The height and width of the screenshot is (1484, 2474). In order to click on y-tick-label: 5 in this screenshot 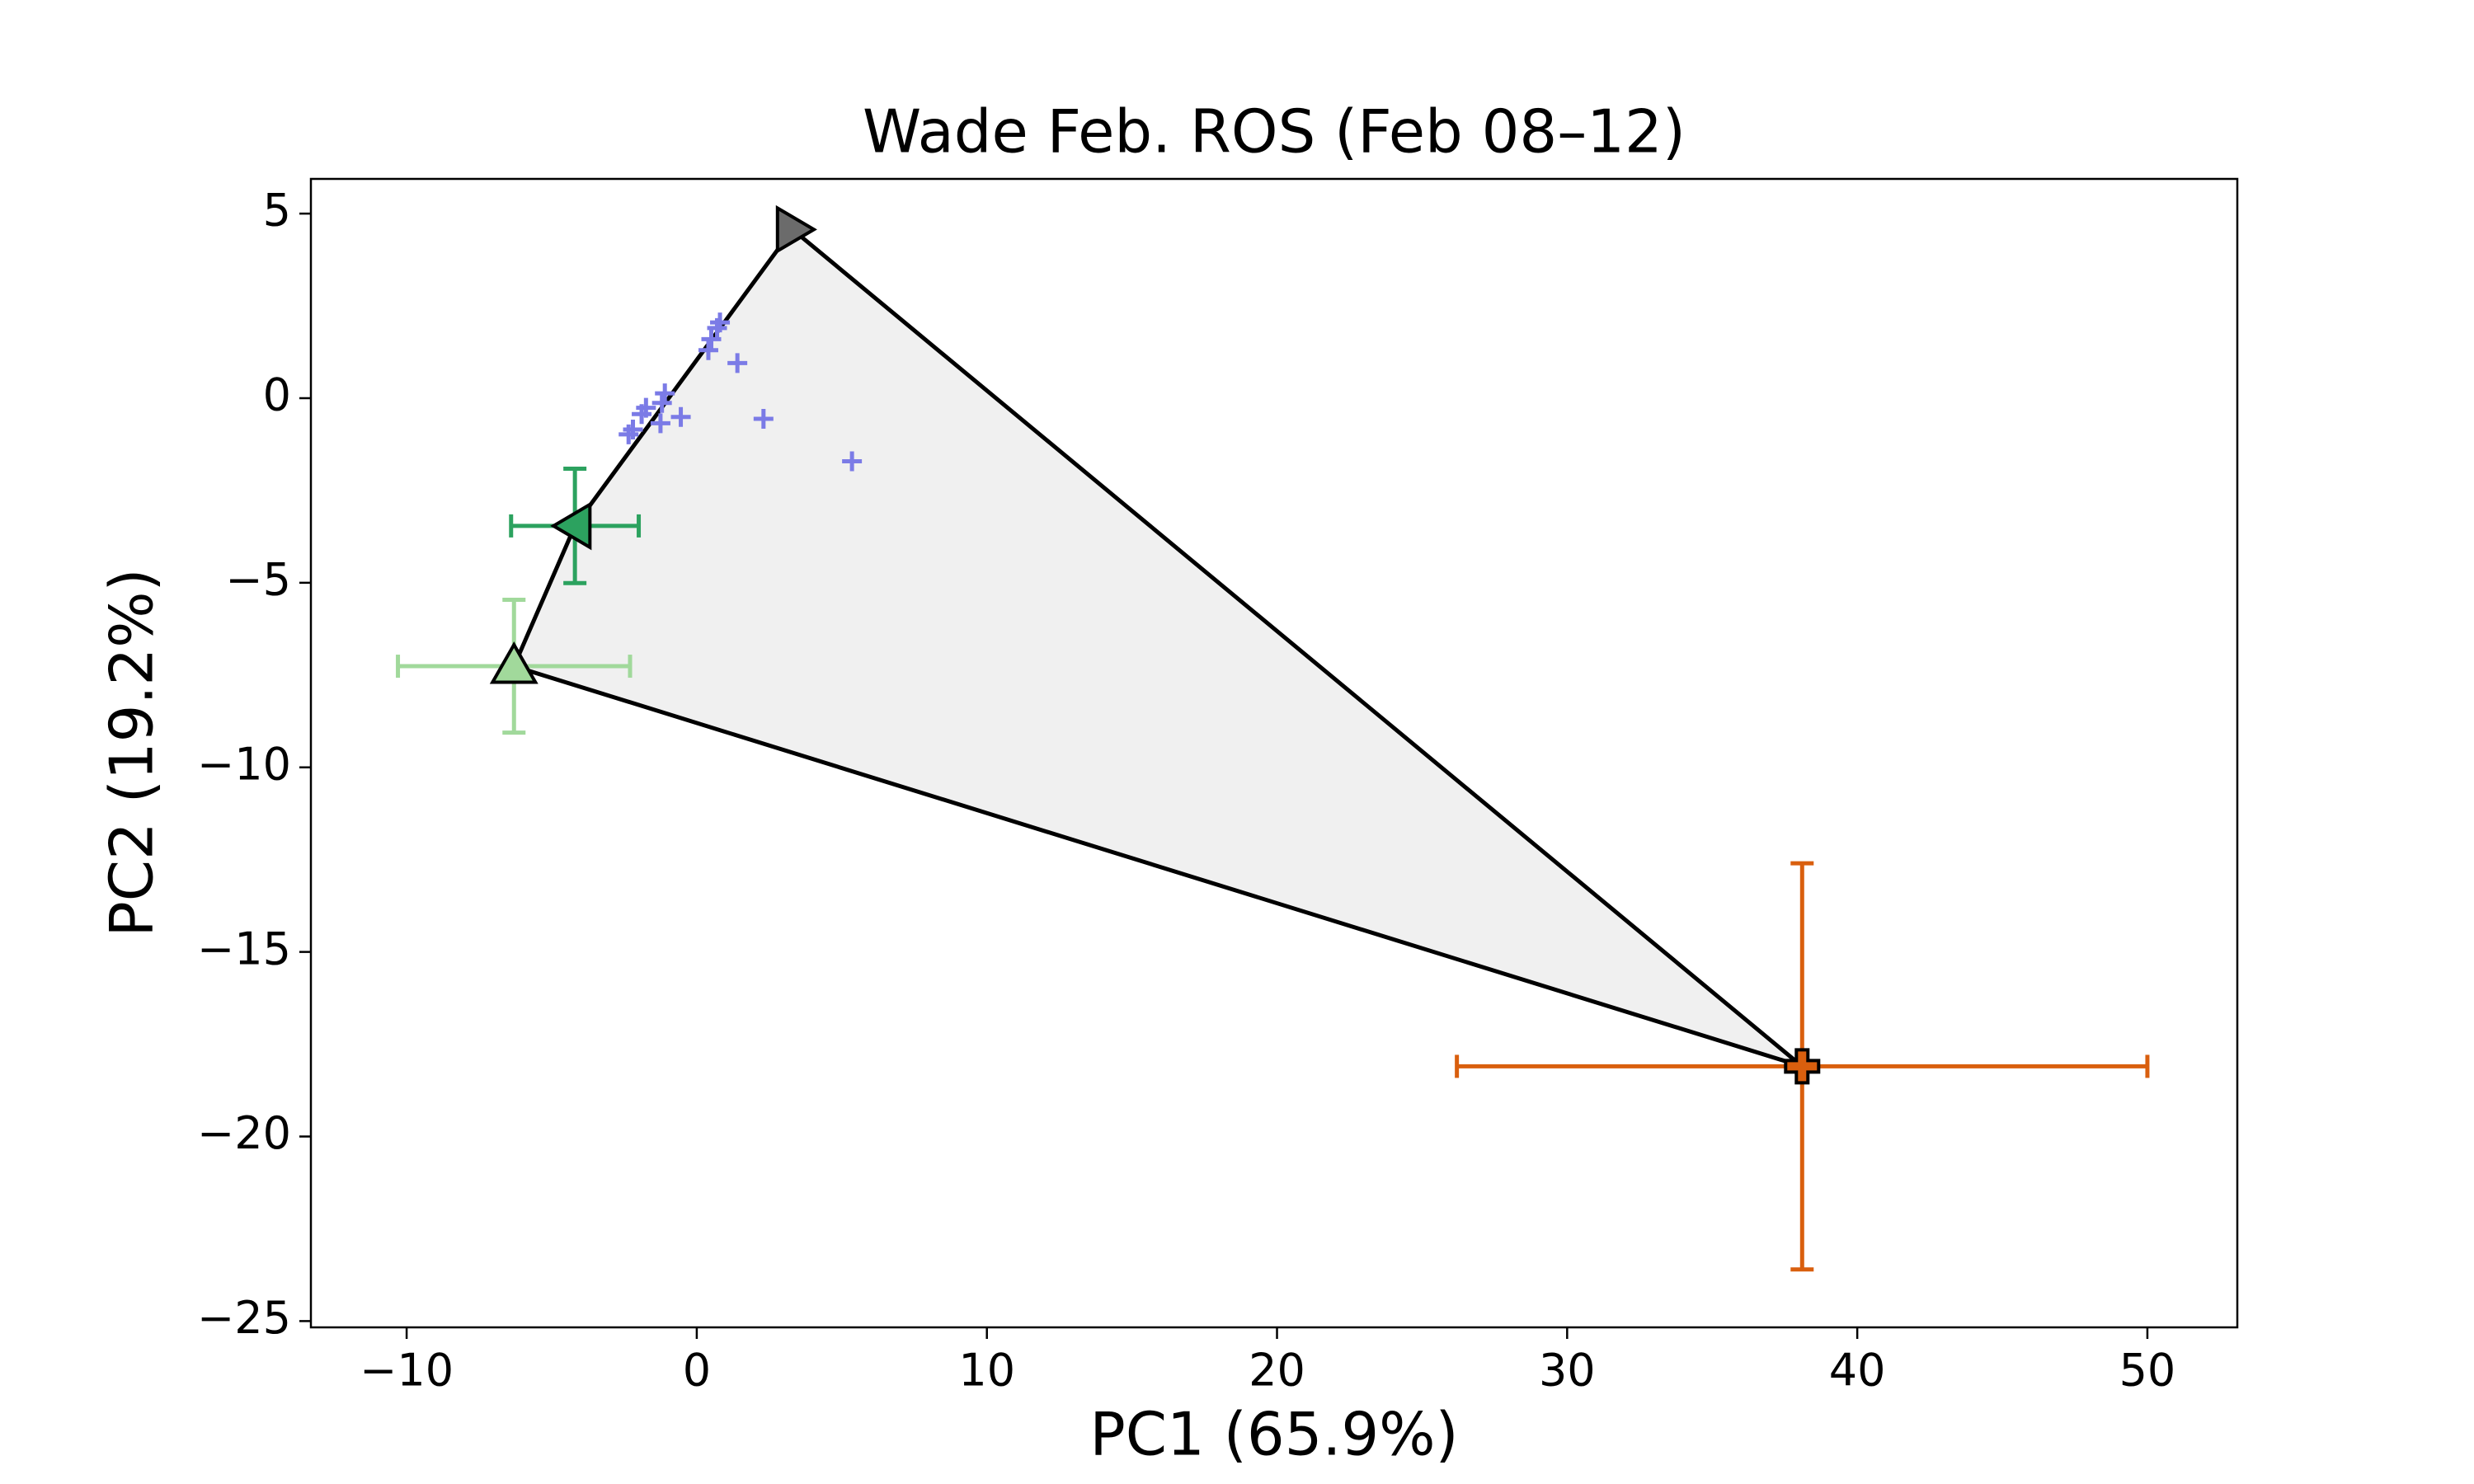, I will do `click(277, 211)`.